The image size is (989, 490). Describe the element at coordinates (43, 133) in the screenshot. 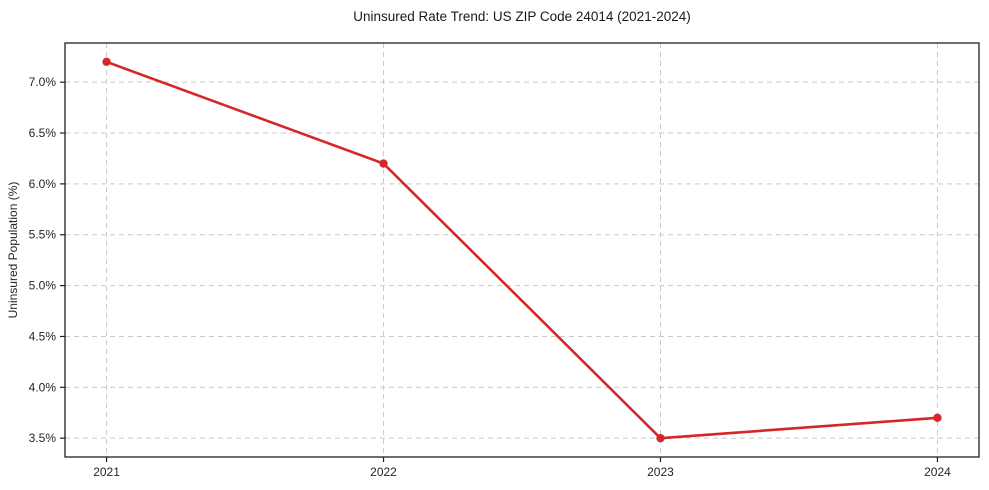

I see `y-tick-label: 6.5%` at that location.